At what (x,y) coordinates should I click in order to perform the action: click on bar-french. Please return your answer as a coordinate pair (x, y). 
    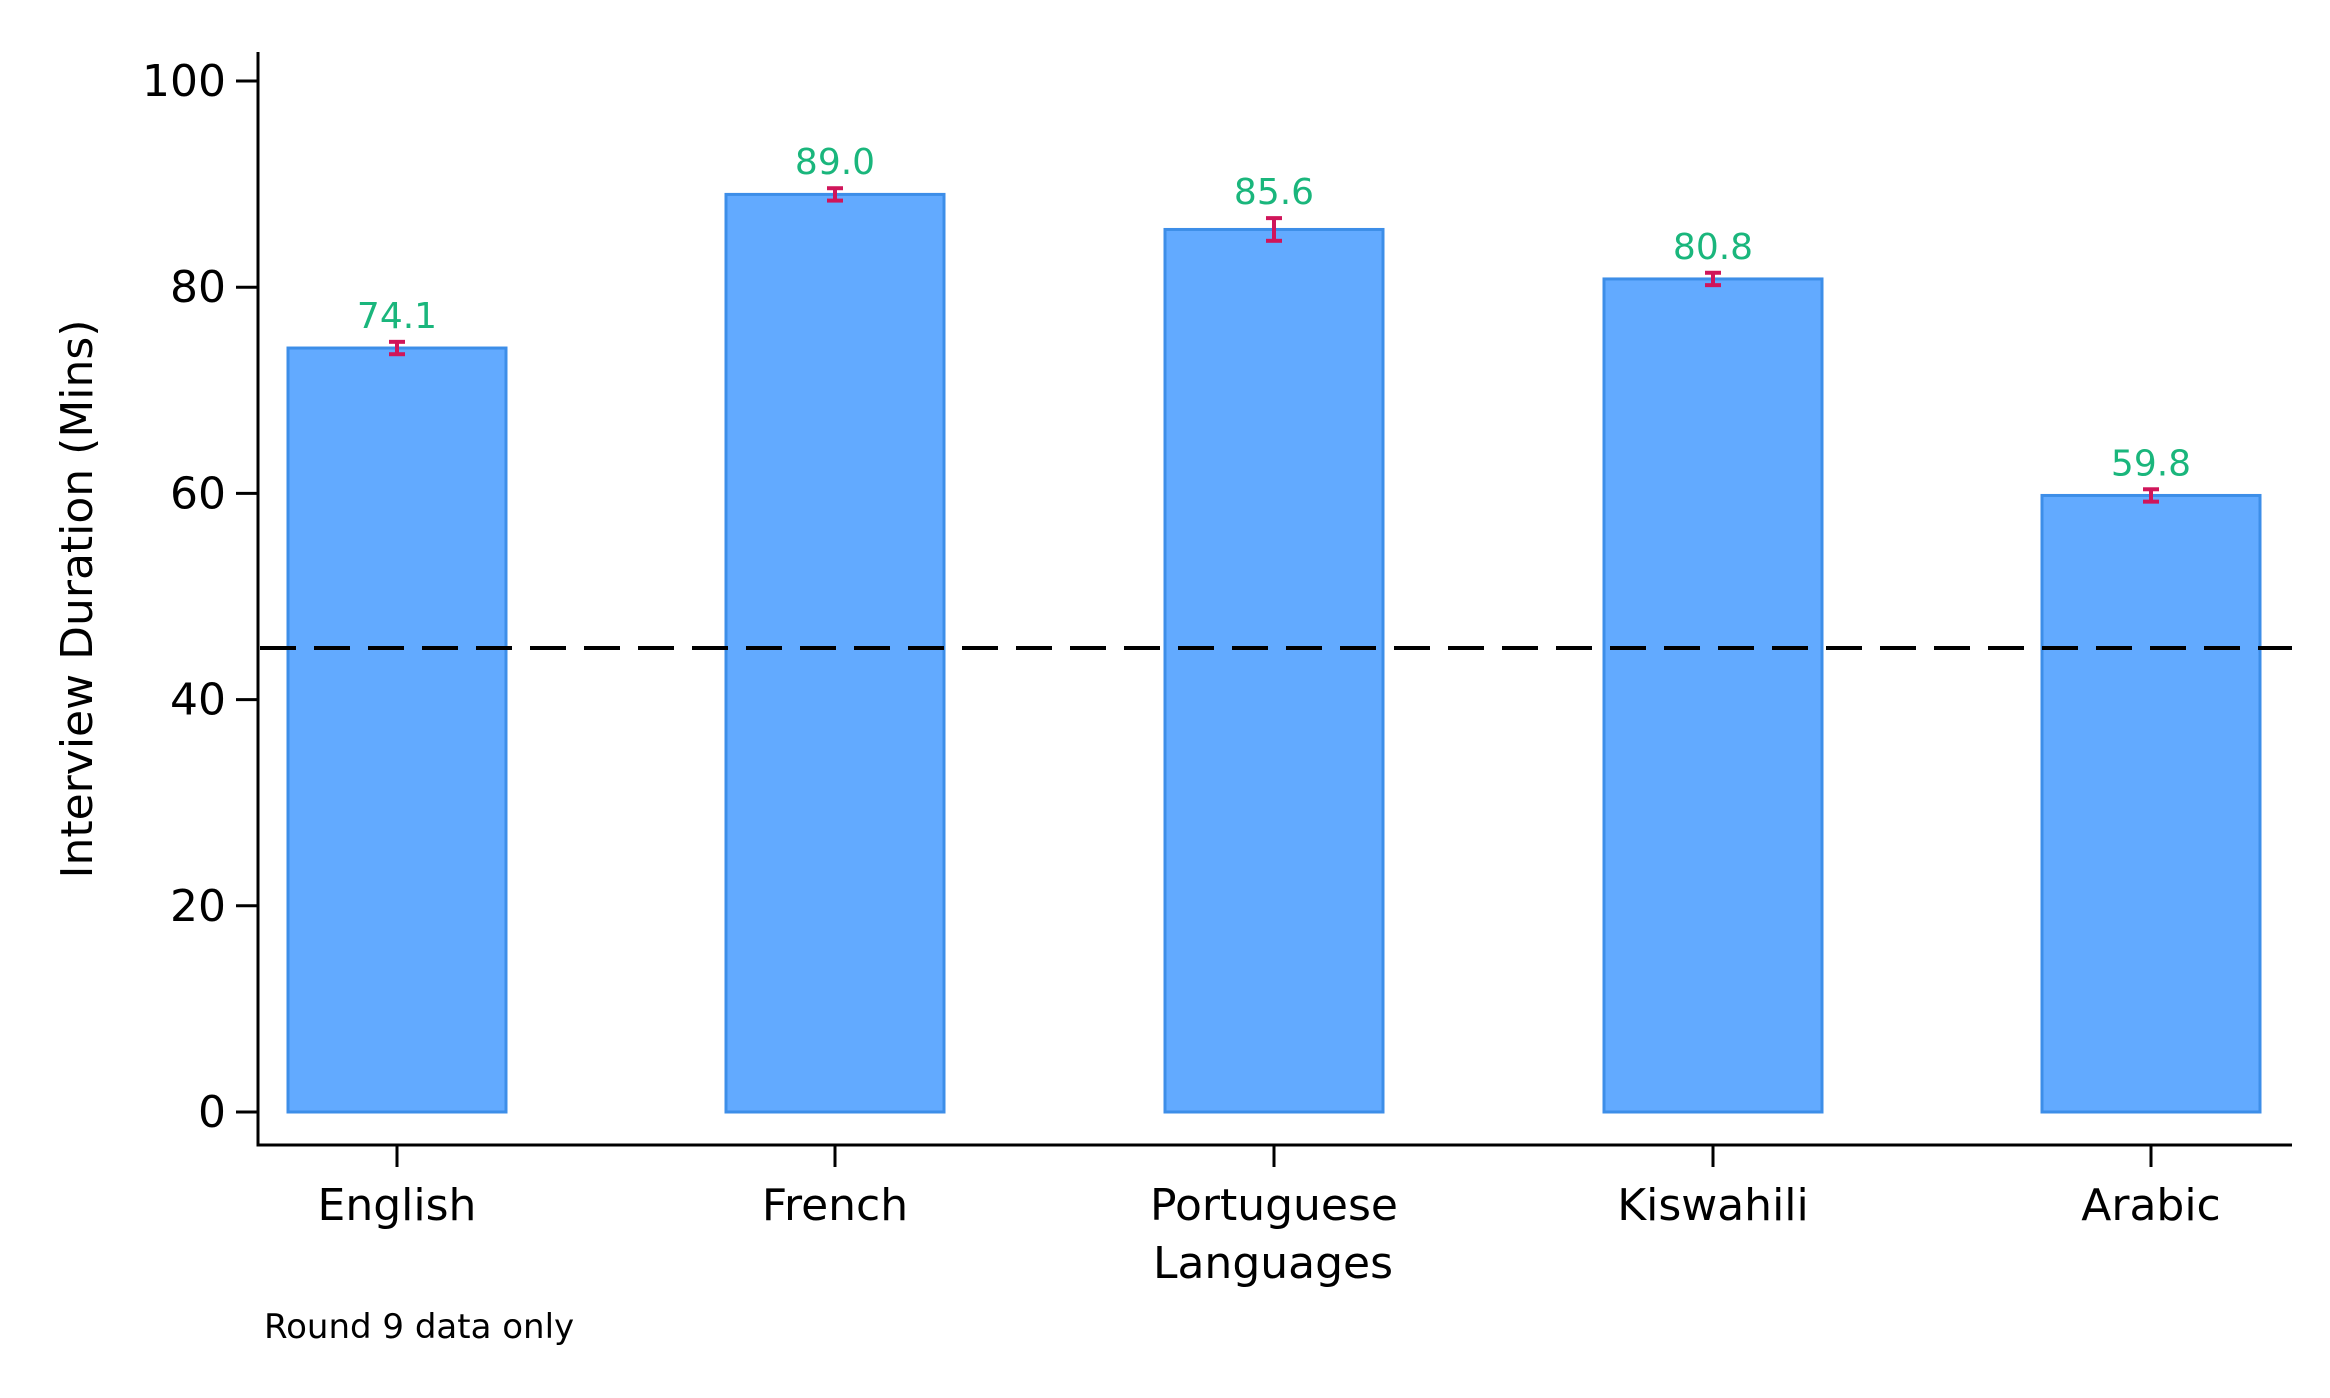
    Looking at the image, I should click on (835, 653).